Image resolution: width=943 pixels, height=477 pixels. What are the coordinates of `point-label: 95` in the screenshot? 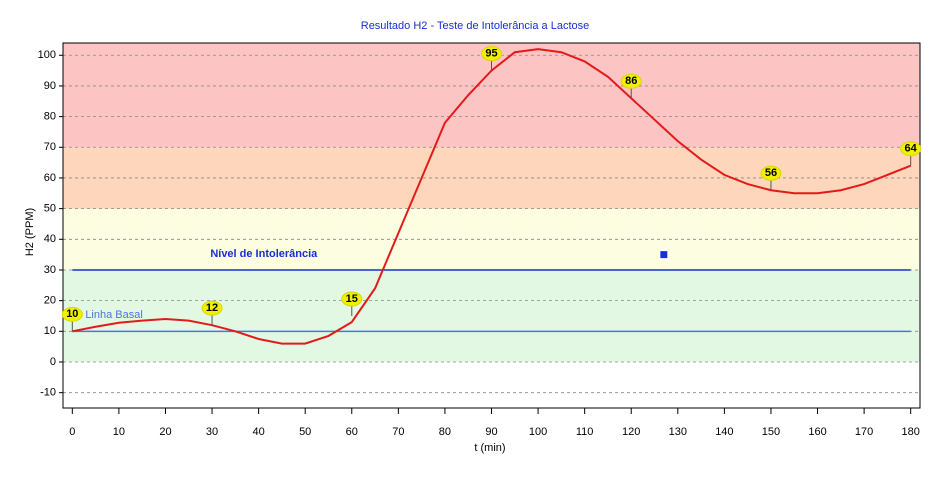 It's located at (491, 54).